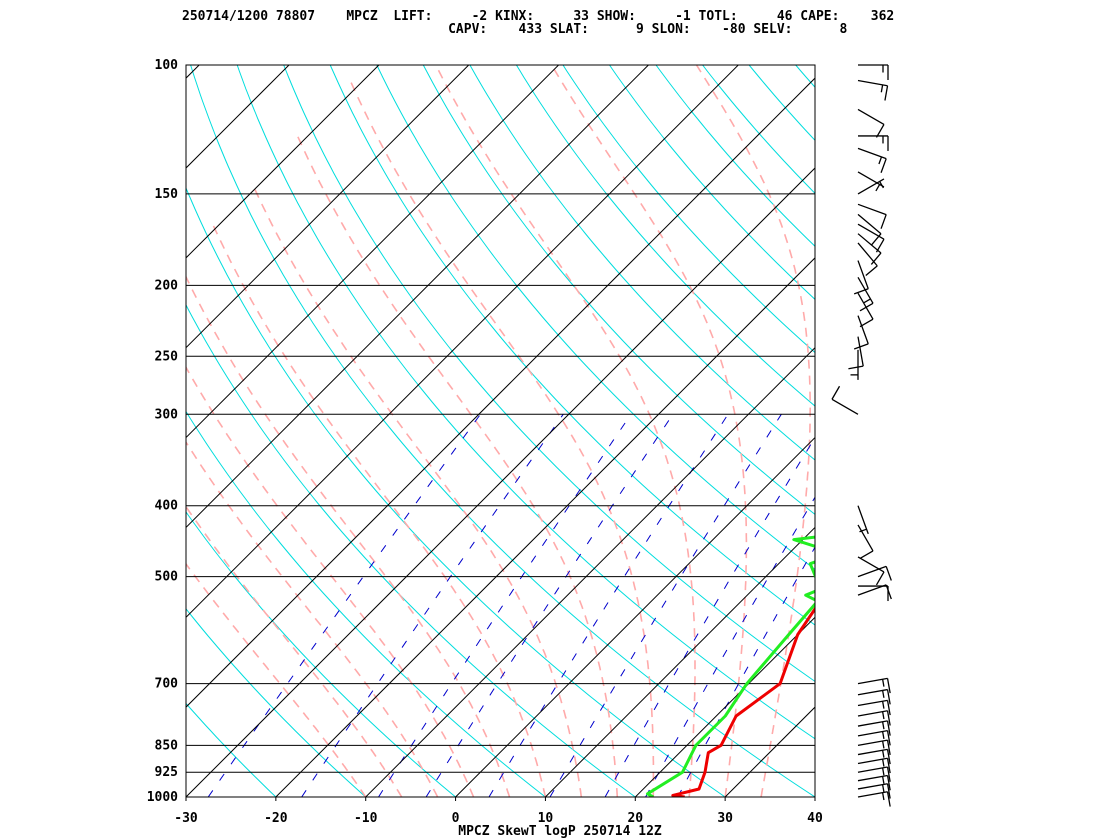  I want to click on wind-barbs, so click(861, 435).